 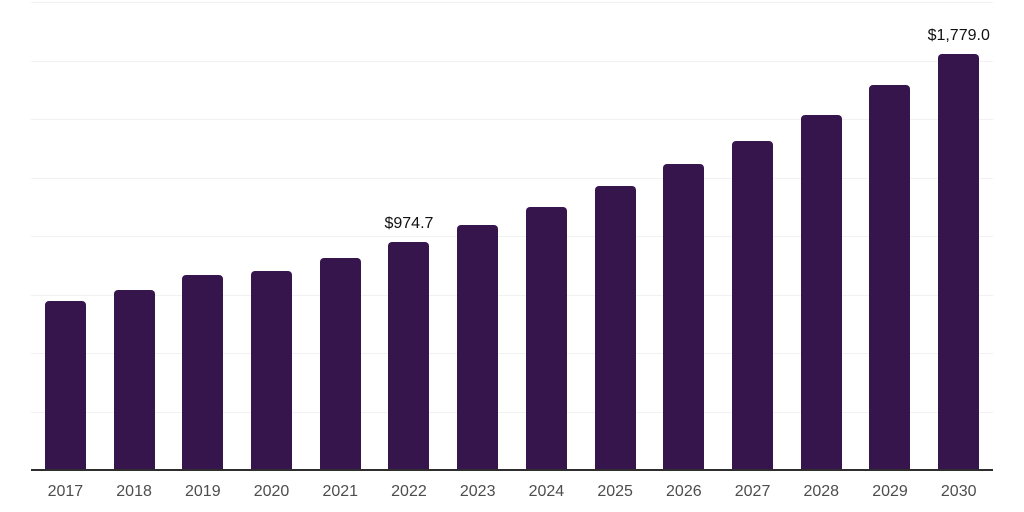 I want to click on x-tick-label-2017: 2017, so click(x=65, y=491).